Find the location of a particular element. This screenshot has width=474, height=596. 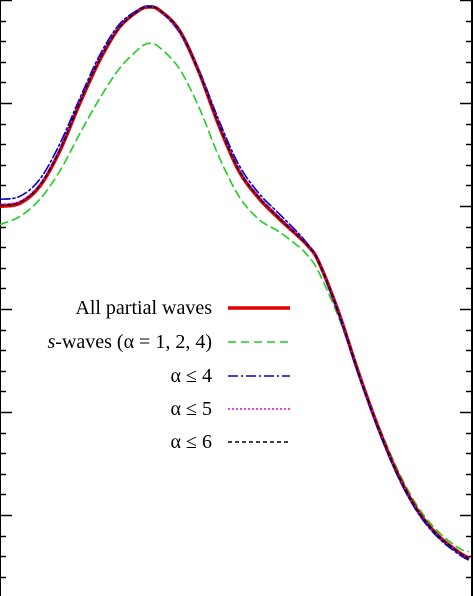

legend-entry-s-waves: s-waves (α = 1, 2, 4) is located at coordinates (168, 342).